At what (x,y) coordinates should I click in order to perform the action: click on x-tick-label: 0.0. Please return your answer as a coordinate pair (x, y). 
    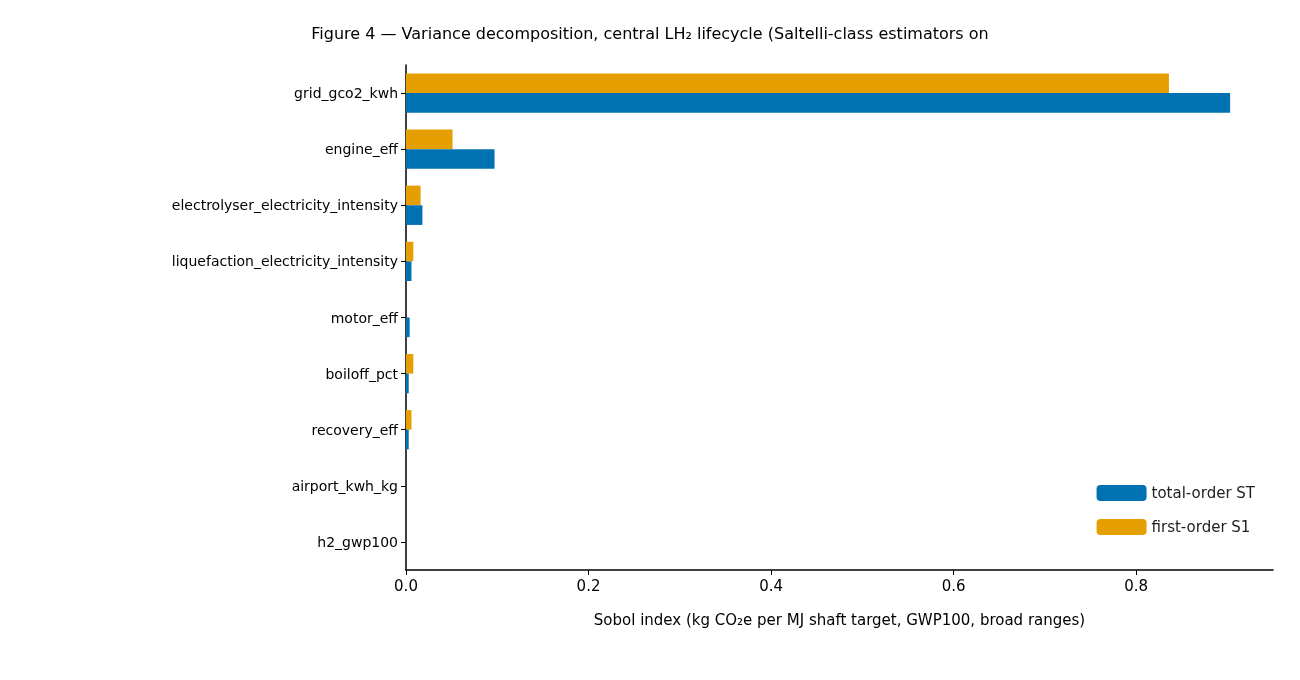
    Looking at the image, I should click on (406, 585).